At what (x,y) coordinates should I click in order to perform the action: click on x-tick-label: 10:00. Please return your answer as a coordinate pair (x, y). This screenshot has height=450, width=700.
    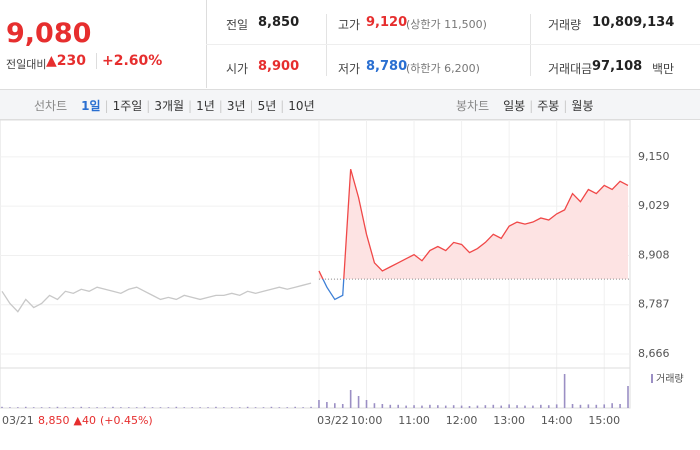
    Looking at the image, I should click on (367, 420).